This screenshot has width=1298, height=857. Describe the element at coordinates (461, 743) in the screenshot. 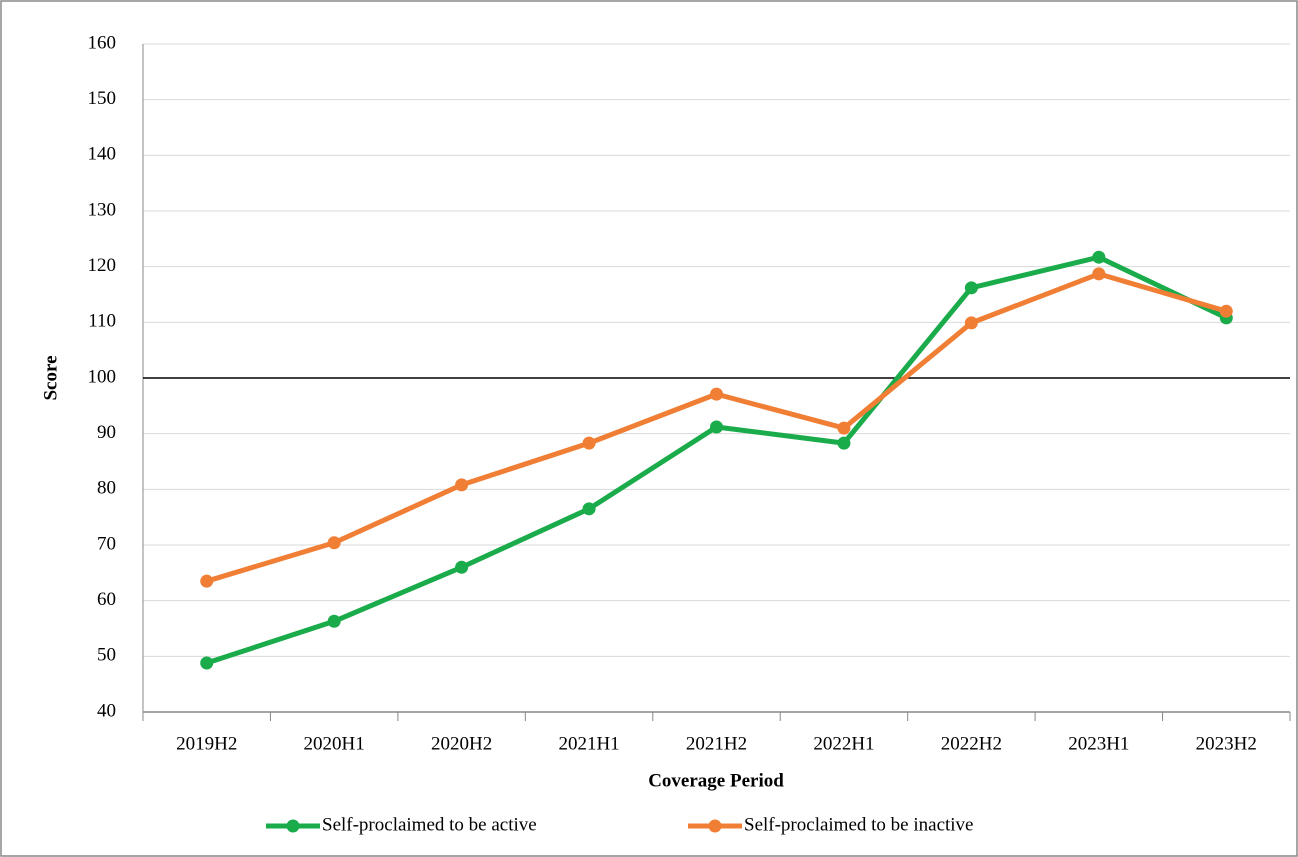

I see `x-tick-label: 2020H2` at that location.